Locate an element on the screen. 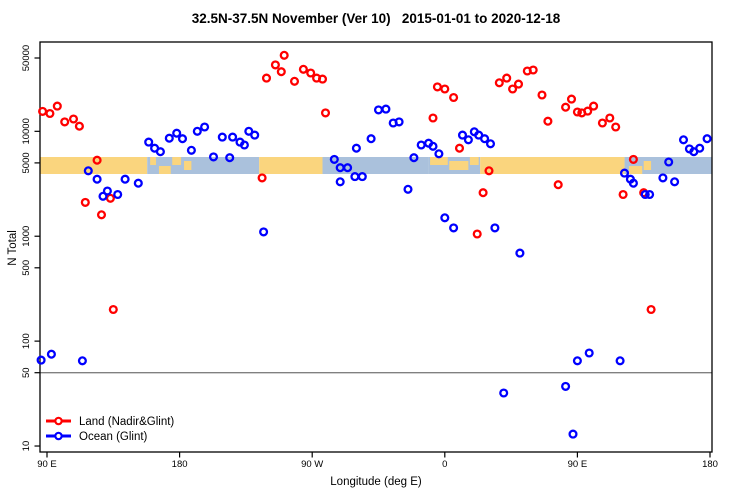 Image resolution: width=750 pixels, height=500 pixels. y-axis-label: N Total is located at coordinates (13, 248).